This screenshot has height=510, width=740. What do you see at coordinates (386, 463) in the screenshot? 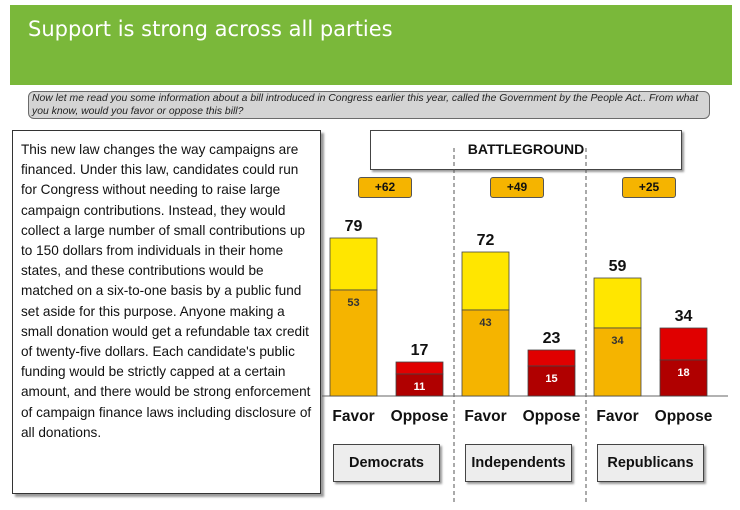
I see `party-label-0: Democrats` at bounding box center [386, 463].